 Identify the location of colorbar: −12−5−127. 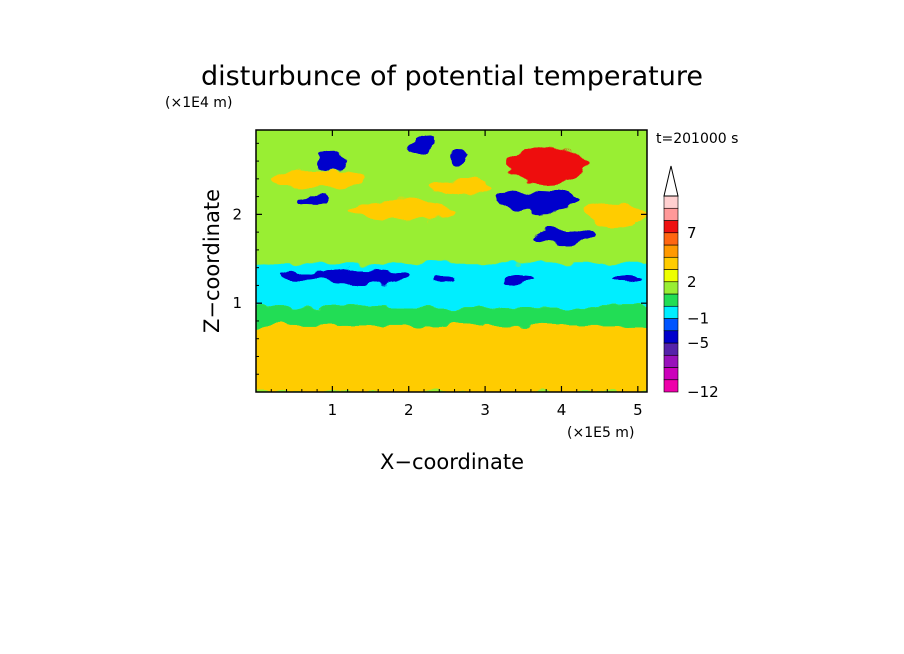
(691, 283).